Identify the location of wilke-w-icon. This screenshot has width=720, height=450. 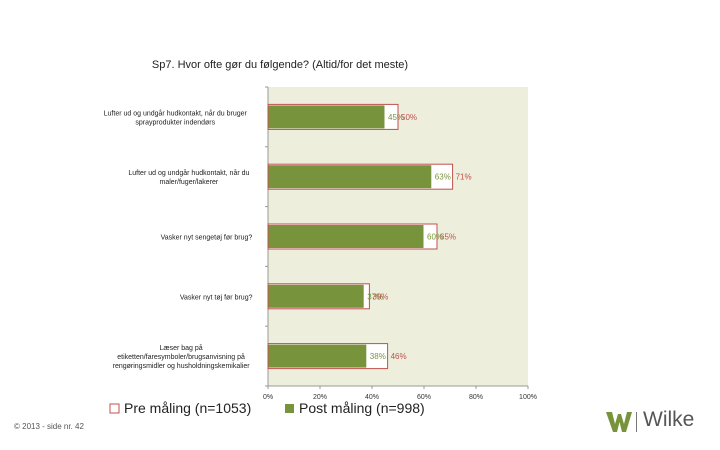
(619, 422).